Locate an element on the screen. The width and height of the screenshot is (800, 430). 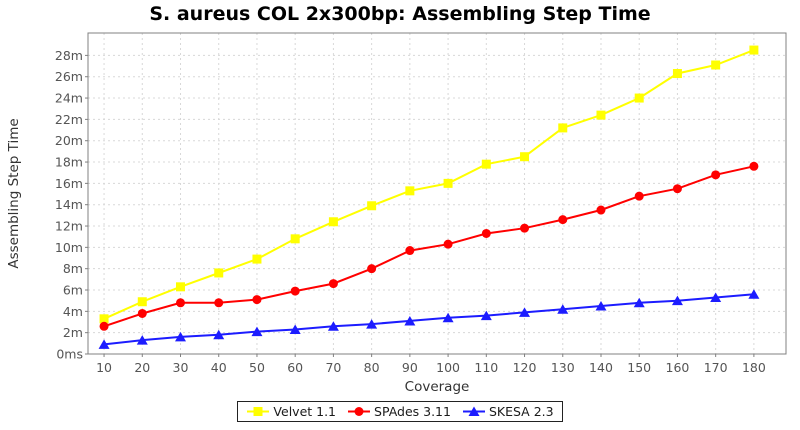
y-tick-label: 20m is located at coordinates (69, 140).